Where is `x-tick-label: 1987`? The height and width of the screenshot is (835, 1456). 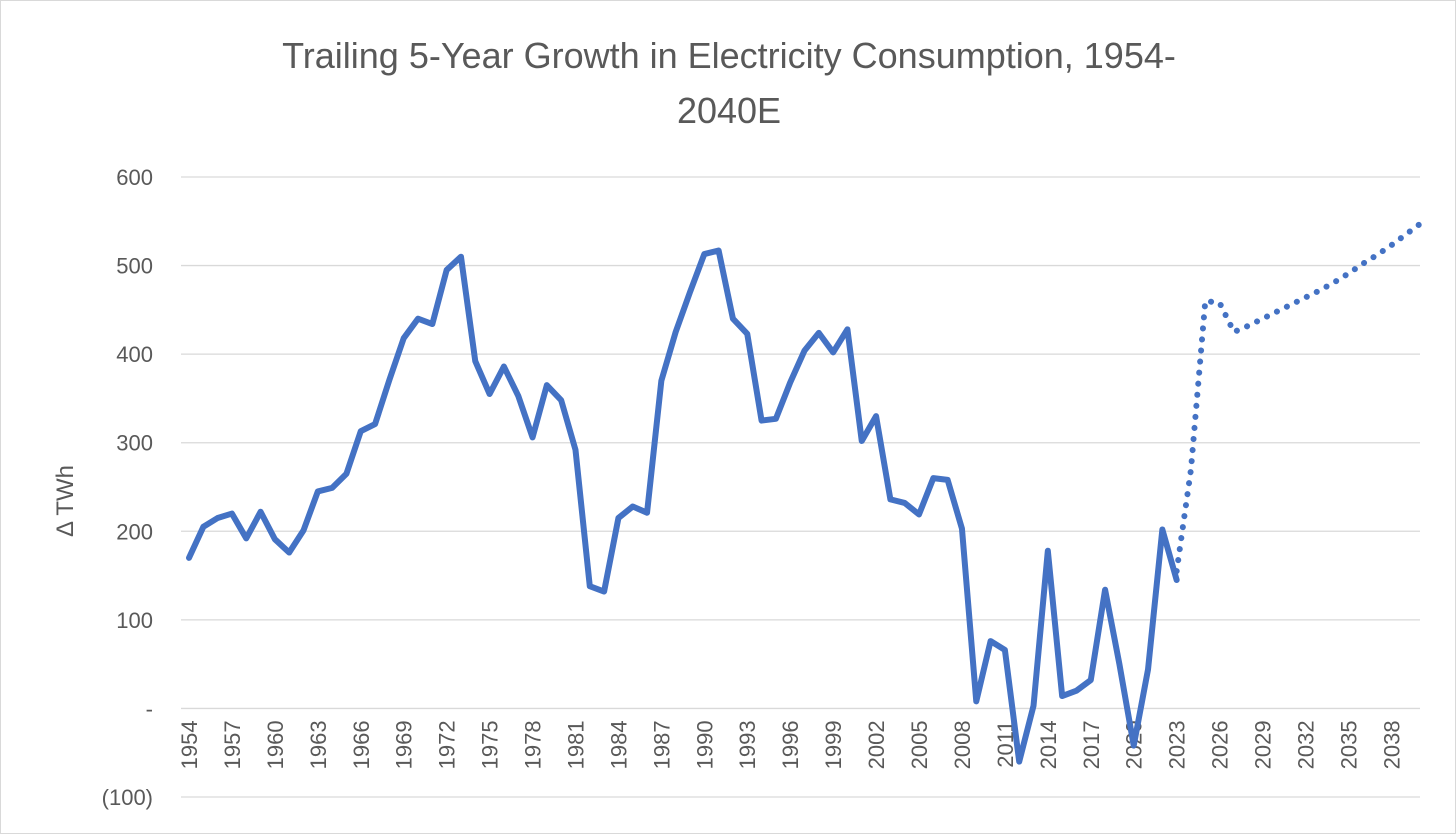
x-tick-label: 1987 is located at coordinates (661, 744).